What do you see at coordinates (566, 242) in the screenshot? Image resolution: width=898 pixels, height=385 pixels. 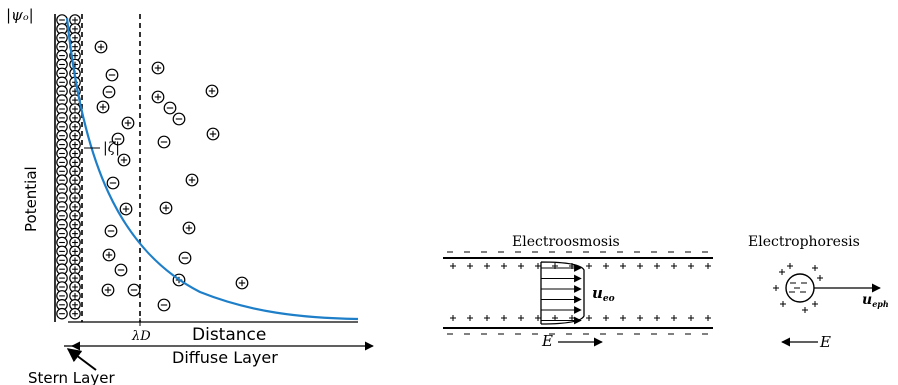 I see `electroosmosis-title: Electroosmosis` at bounding box center [566, 242].